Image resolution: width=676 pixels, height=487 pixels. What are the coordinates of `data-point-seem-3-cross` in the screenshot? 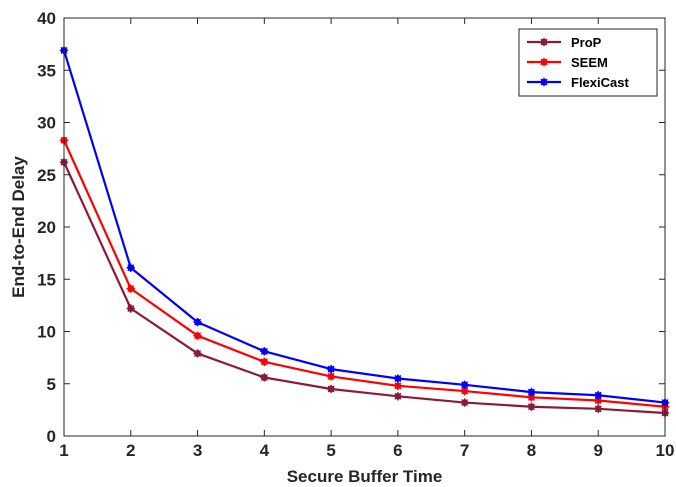 It's located at (197, 335).